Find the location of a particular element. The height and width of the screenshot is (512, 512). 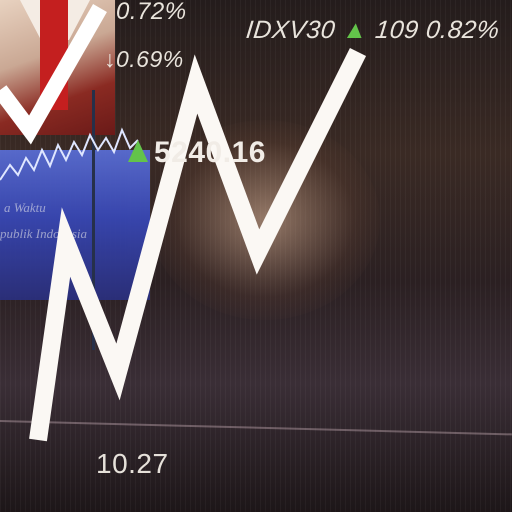

up-arrow-icon: ▲ is located at coordinates (355, 30).